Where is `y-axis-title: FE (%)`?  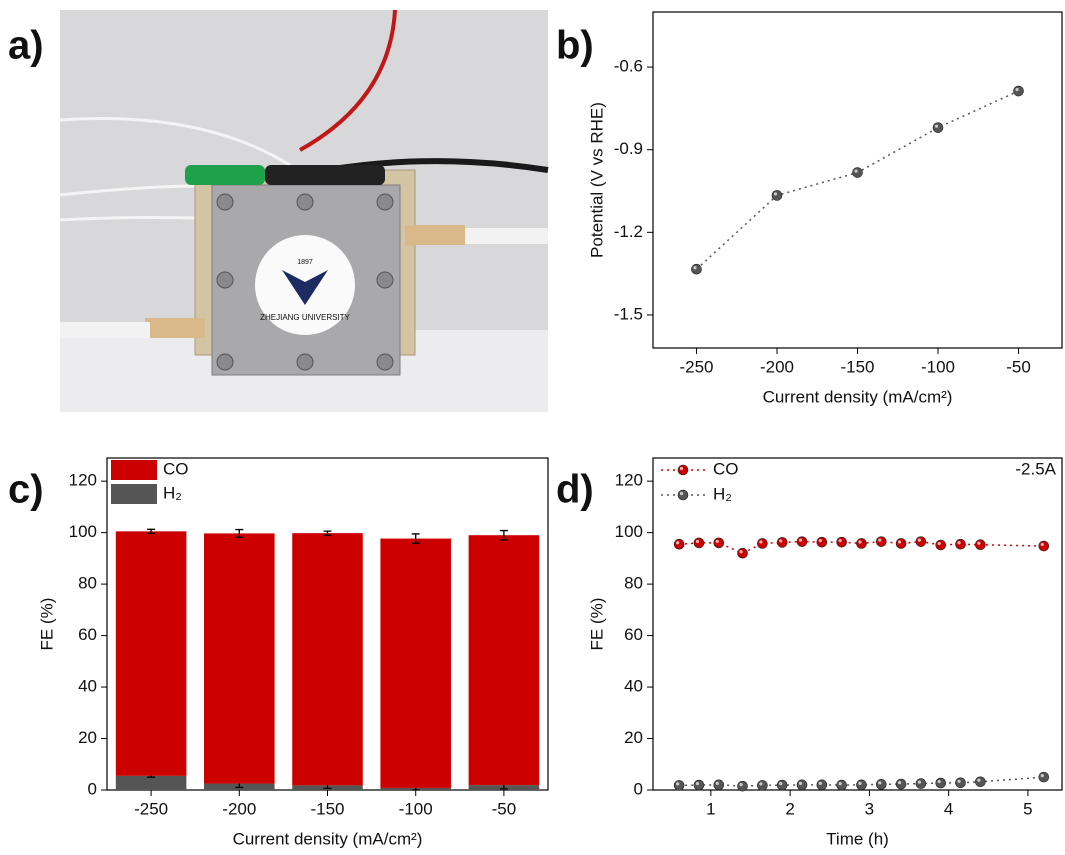
y-axis-title: FE (%) is located at coordinates (46, 624).